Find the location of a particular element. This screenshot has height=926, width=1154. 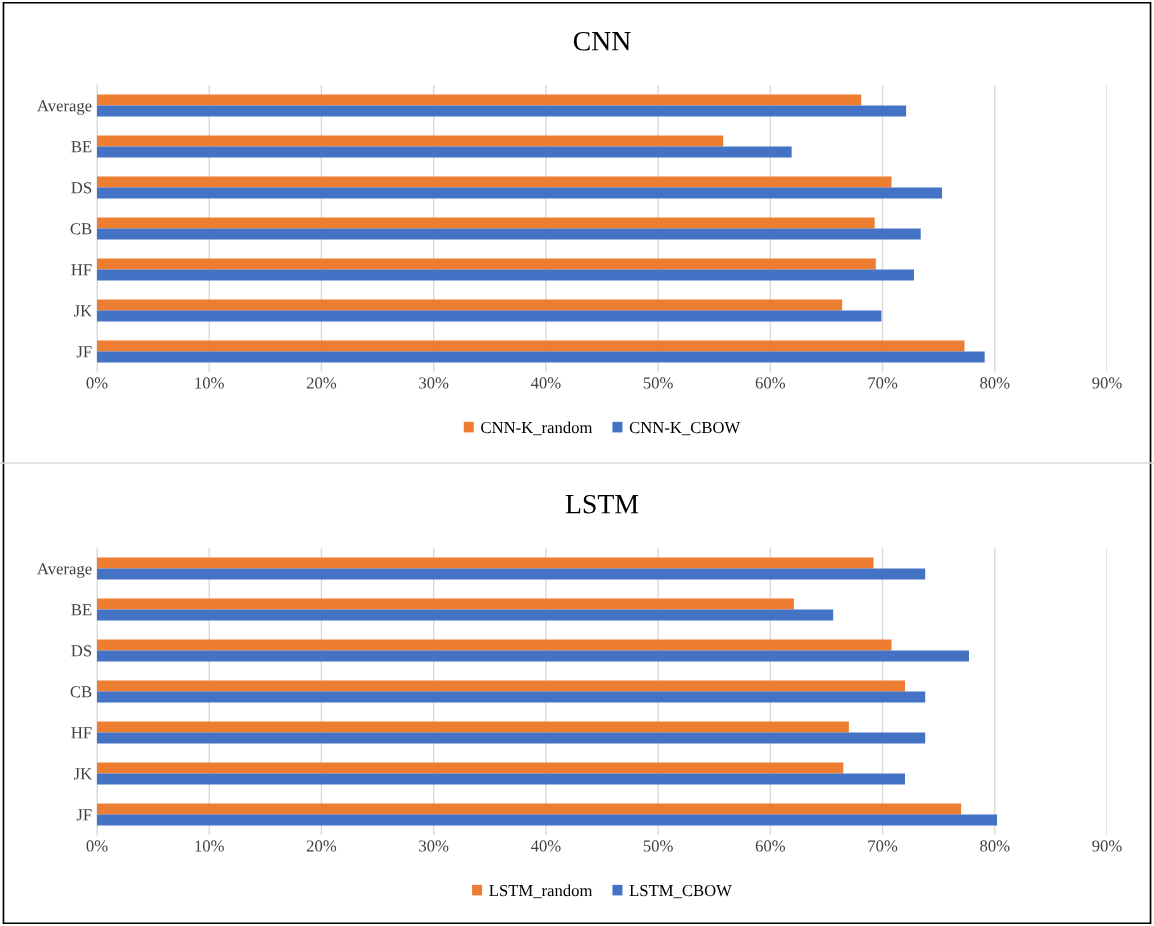

chart-title: LSTM is located at coordinates (602, 504).